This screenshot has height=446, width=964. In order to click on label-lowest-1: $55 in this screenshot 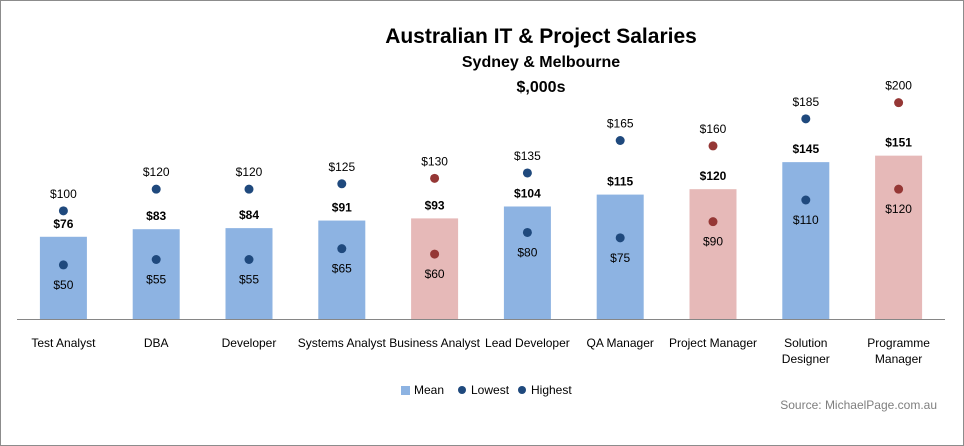, I will do `click(156, 280)`.